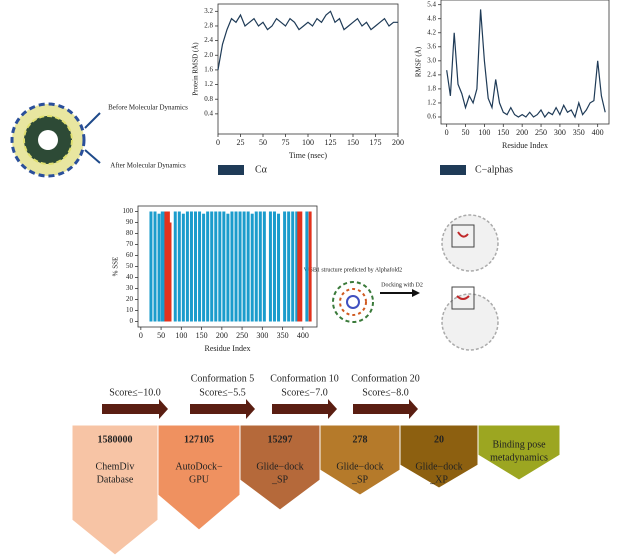 Image resolution: width=618 pixels, height=555 pixels. I want to click on x-tick-label: 100, so click(181, 335).